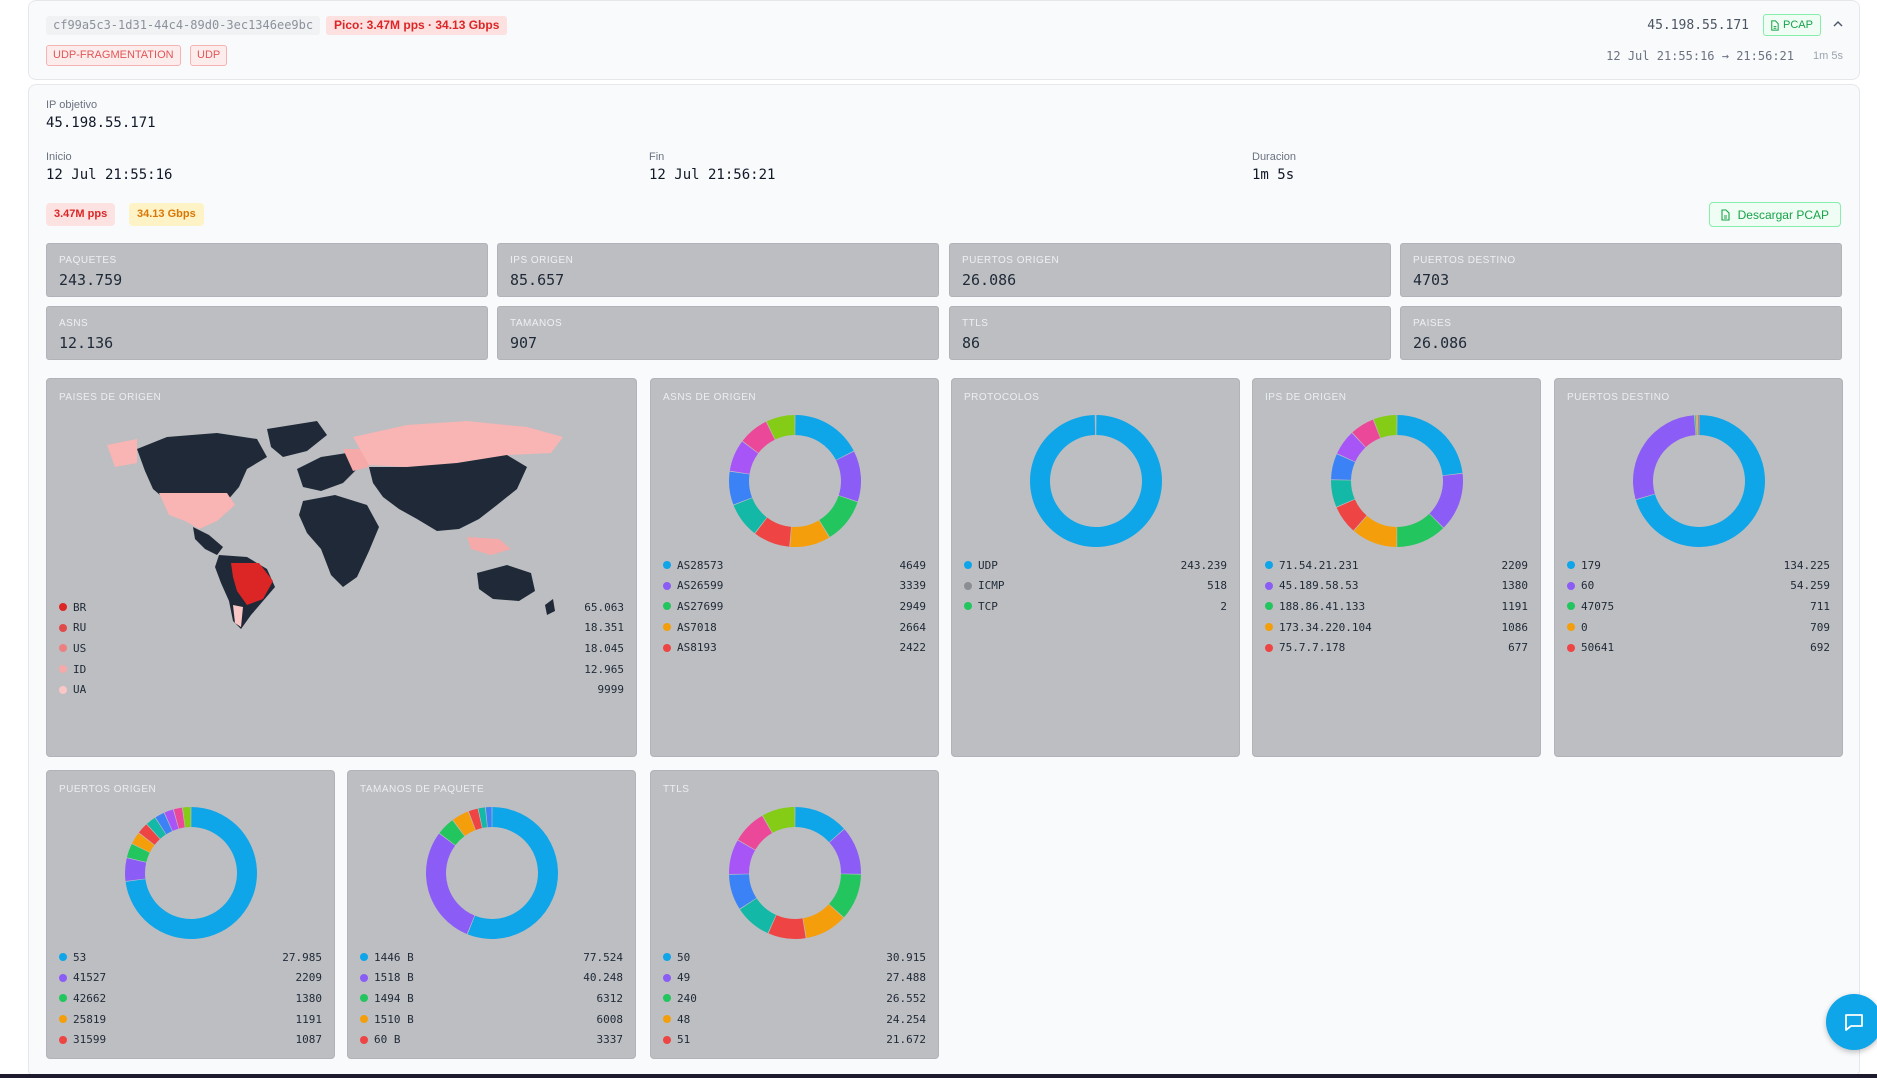  I want to click on legend-item: BR 65.063, so click(341, 607).